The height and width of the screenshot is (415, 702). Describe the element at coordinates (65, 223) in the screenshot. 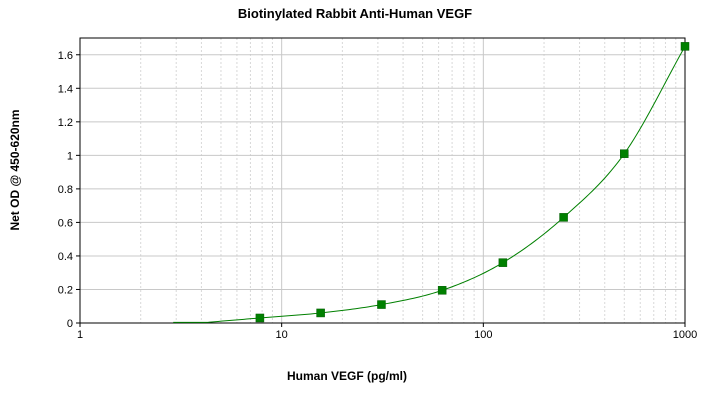

I see `y-tick-label: 0.6` at that location.